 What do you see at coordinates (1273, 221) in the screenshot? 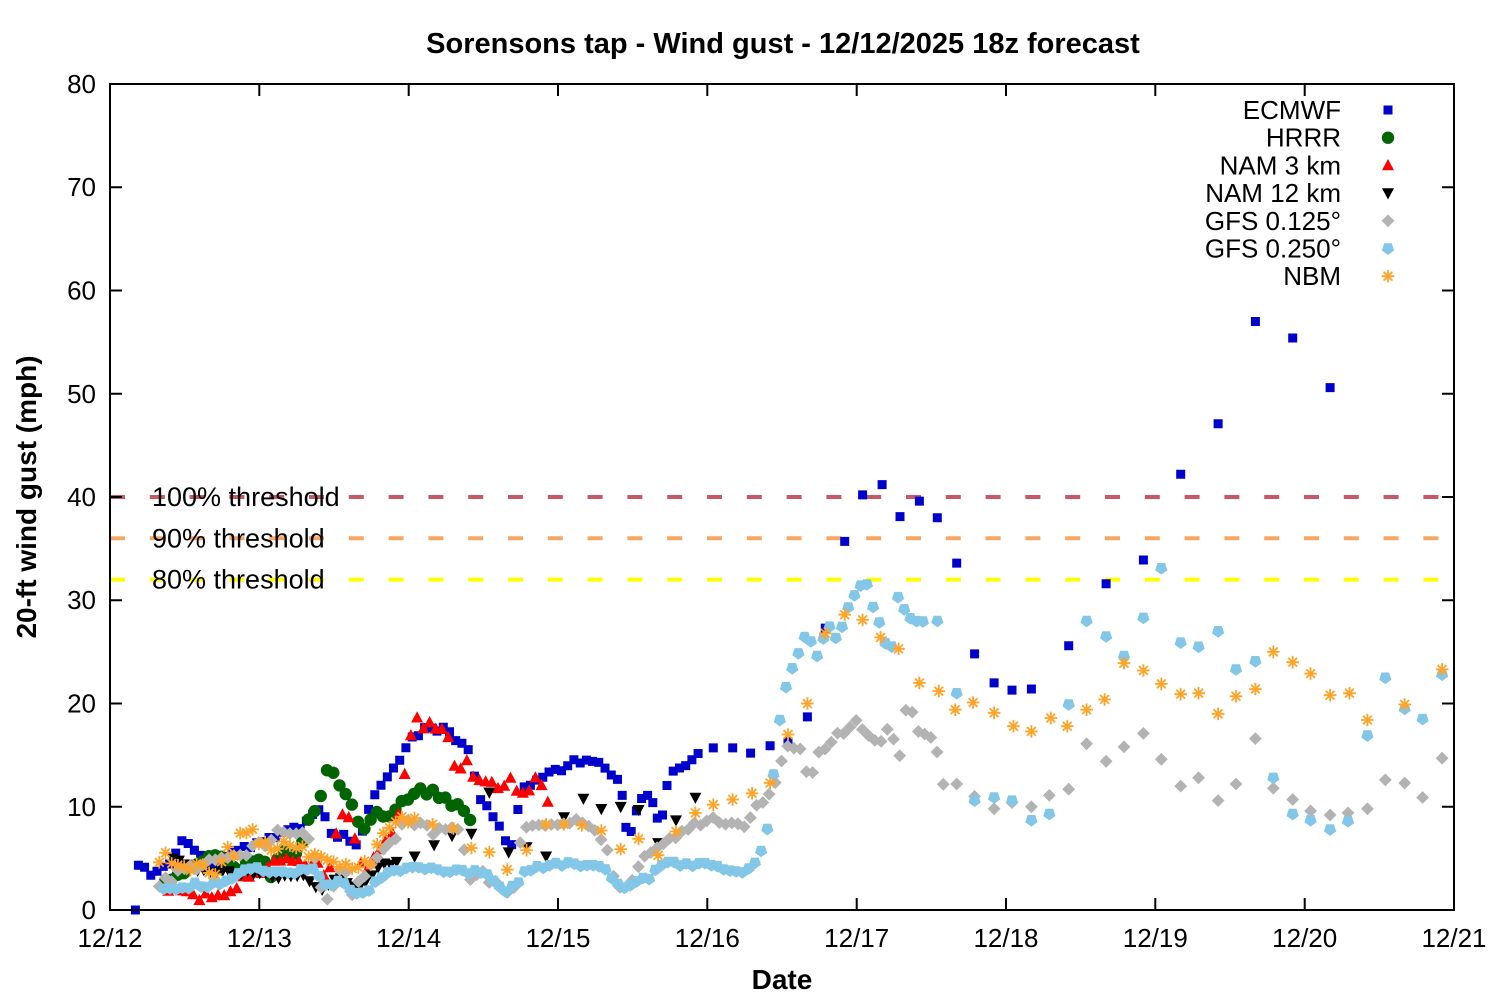
I see `svg-text: GFS 0.125°` at bounding box center [1273, 221].